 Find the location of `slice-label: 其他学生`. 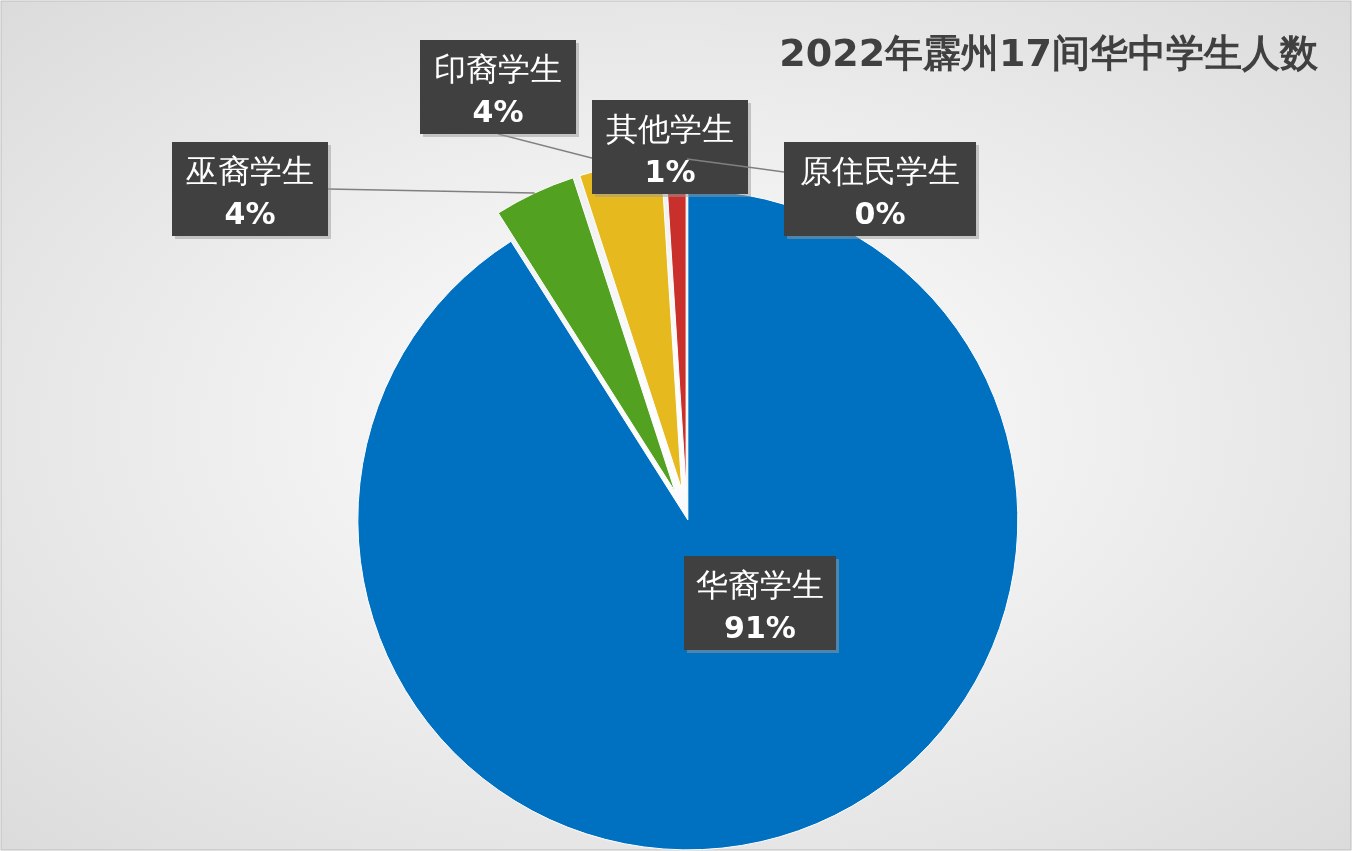

slice-label: 其他学生 is located at coordinates (670, 129).